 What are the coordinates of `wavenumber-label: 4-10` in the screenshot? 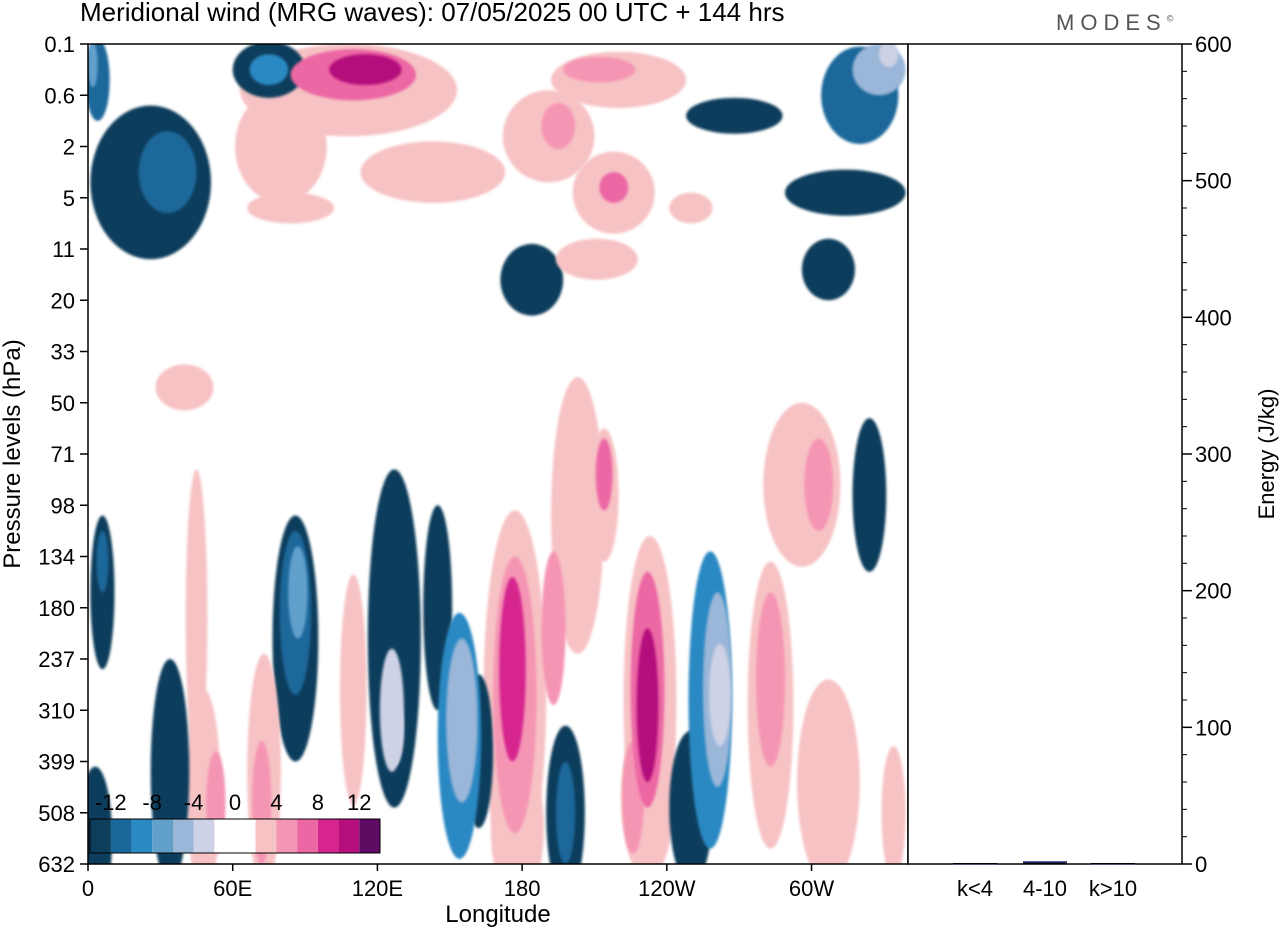 It's located at (1045, 888).